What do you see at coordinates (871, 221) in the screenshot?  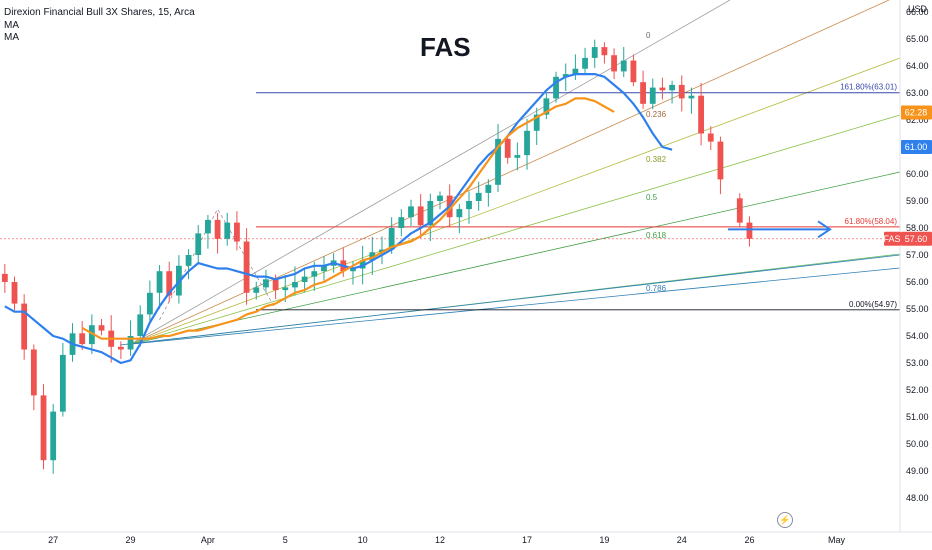 I see `fib-level-label: 61.80%(58.04)` at bounding box center [871, 221].